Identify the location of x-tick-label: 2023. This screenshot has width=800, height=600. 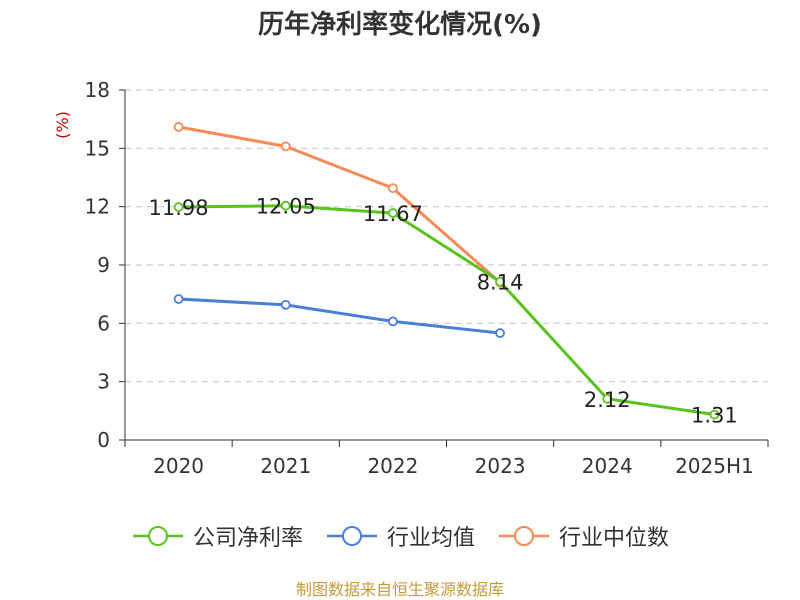
(500, 466).